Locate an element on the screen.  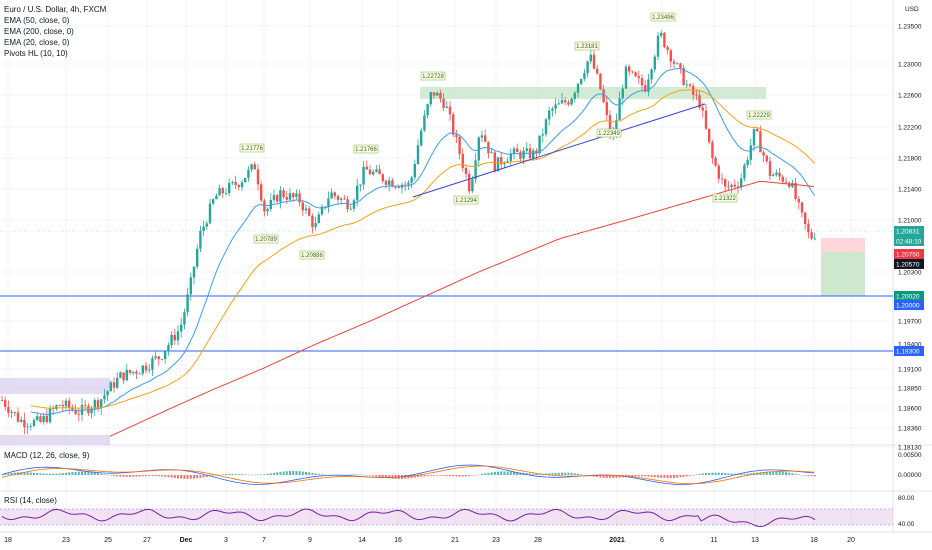
time-tick-5: 3 is located at coordinates (226, 540).